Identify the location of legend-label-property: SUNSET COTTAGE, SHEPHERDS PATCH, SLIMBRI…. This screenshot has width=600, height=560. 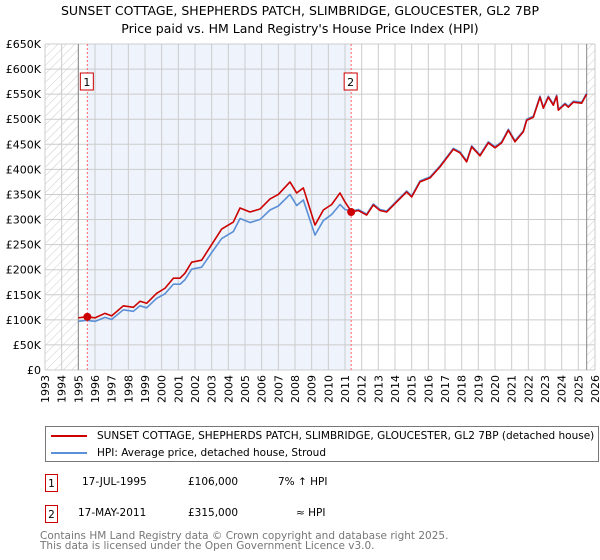
(346, 436).